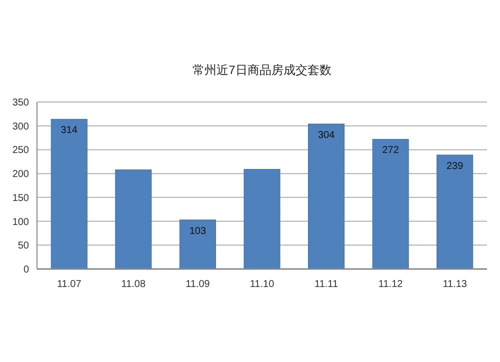 The height and width of the screenshot is (362, 500). I want to click on data-label: 272, so click(391, 150).